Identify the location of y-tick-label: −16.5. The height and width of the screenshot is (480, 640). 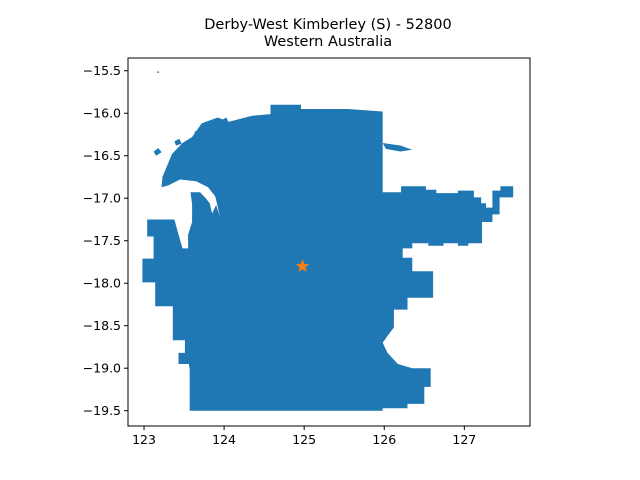
(102, 155).